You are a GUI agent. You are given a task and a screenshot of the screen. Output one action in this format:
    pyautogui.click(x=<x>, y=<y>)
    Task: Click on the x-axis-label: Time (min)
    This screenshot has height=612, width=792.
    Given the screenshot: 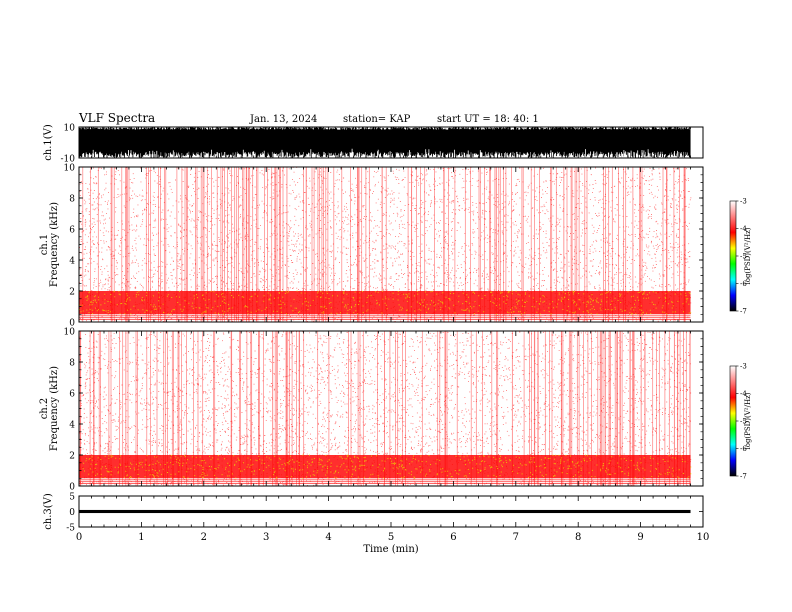 What is the action you would take?
    pyautogui.click(x=390, y=549)
    